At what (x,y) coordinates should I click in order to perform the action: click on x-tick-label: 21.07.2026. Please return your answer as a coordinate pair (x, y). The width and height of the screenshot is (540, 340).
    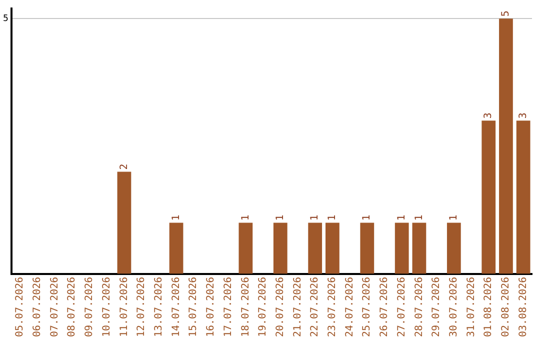
    Looking at the image, I should click on (298, 307).